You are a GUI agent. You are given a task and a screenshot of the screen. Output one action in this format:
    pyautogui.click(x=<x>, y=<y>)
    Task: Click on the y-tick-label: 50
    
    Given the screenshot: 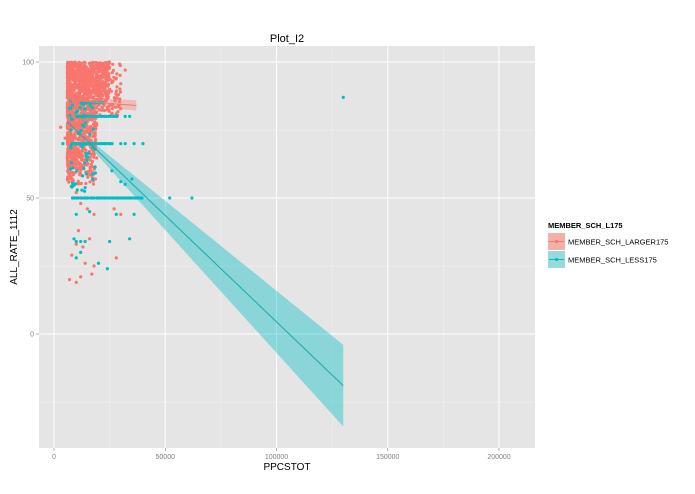 What is the action you would take?
    pyautogui.click(x=30, y=199)
    